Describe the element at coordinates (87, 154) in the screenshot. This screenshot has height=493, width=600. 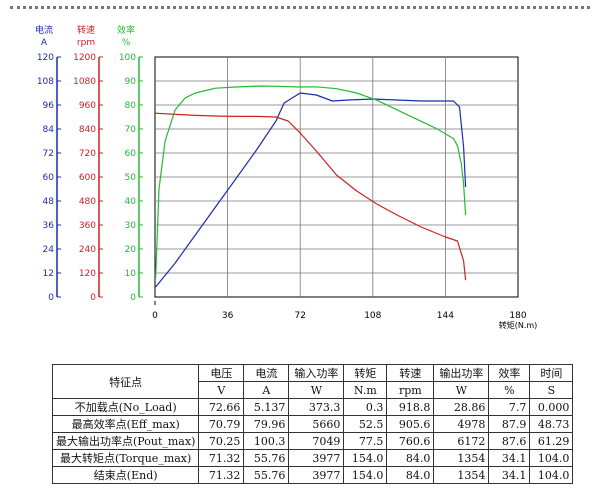
I see `y-tick-label: 720` at that location.